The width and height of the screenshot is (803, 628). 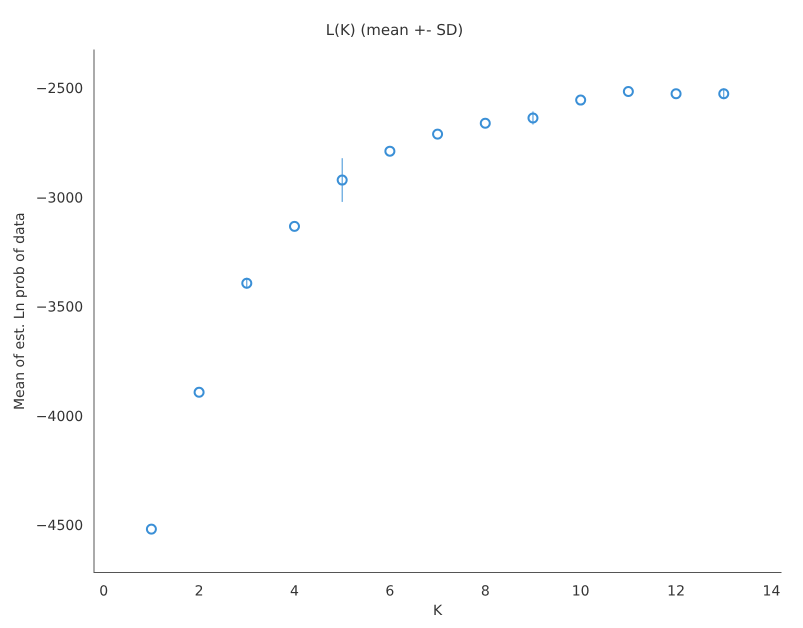 I want to click on x-tick-label: 8, so click(x=485, y=591).